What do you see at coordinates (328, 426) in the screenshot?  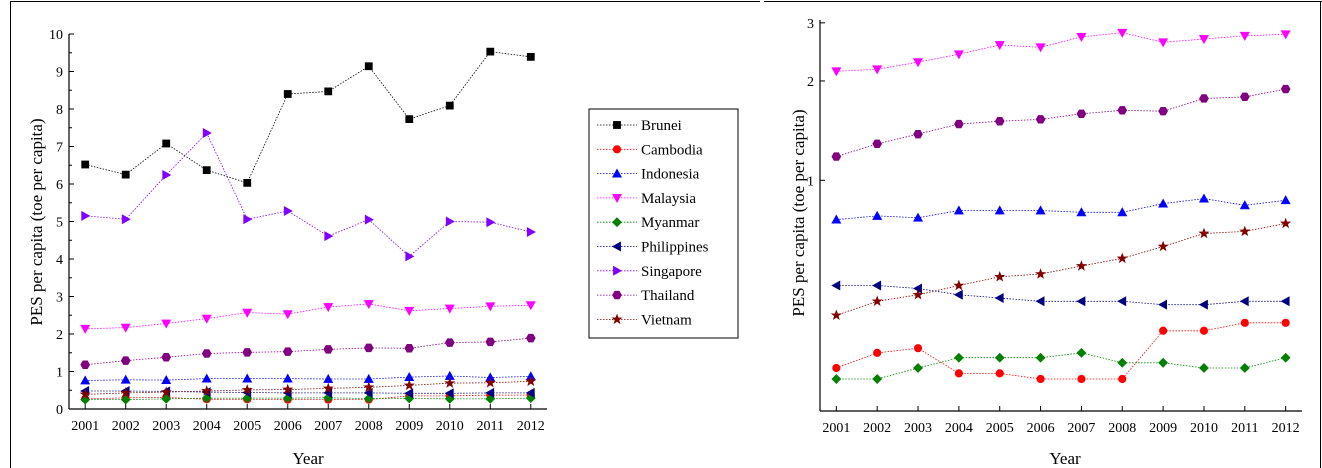 I see `left-x-tick-label: 2007` at bounding box center [328, 426].